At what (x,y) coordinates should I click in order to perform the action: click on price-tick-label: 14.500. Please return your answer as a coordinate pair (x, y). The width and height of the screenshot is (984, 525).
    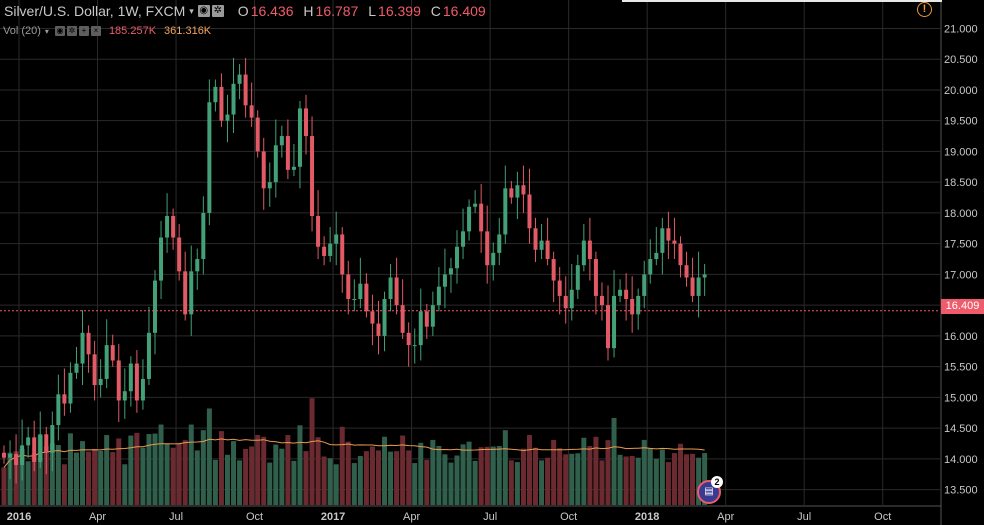
    Looking at the image, I should click on (961, 429).